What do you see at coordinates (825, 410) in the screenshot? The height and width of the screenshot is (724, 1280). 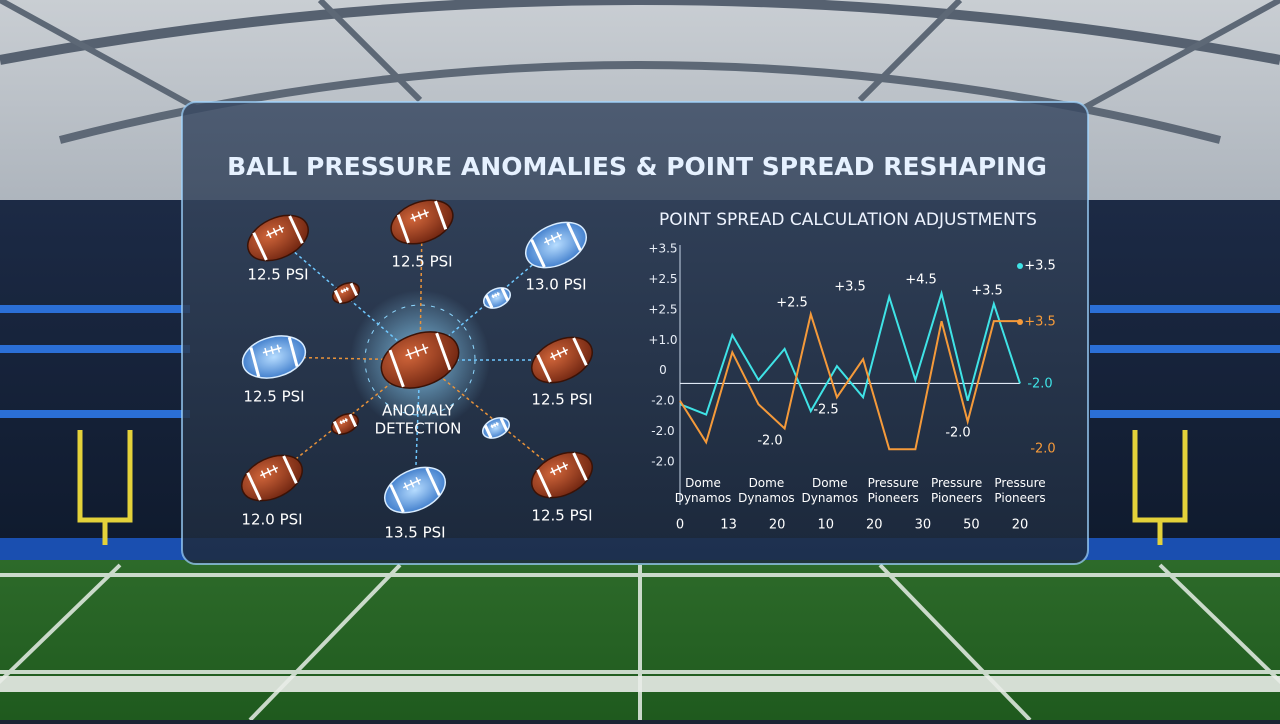 I see `annotation: -2.5` at bounding box center [825, 410].